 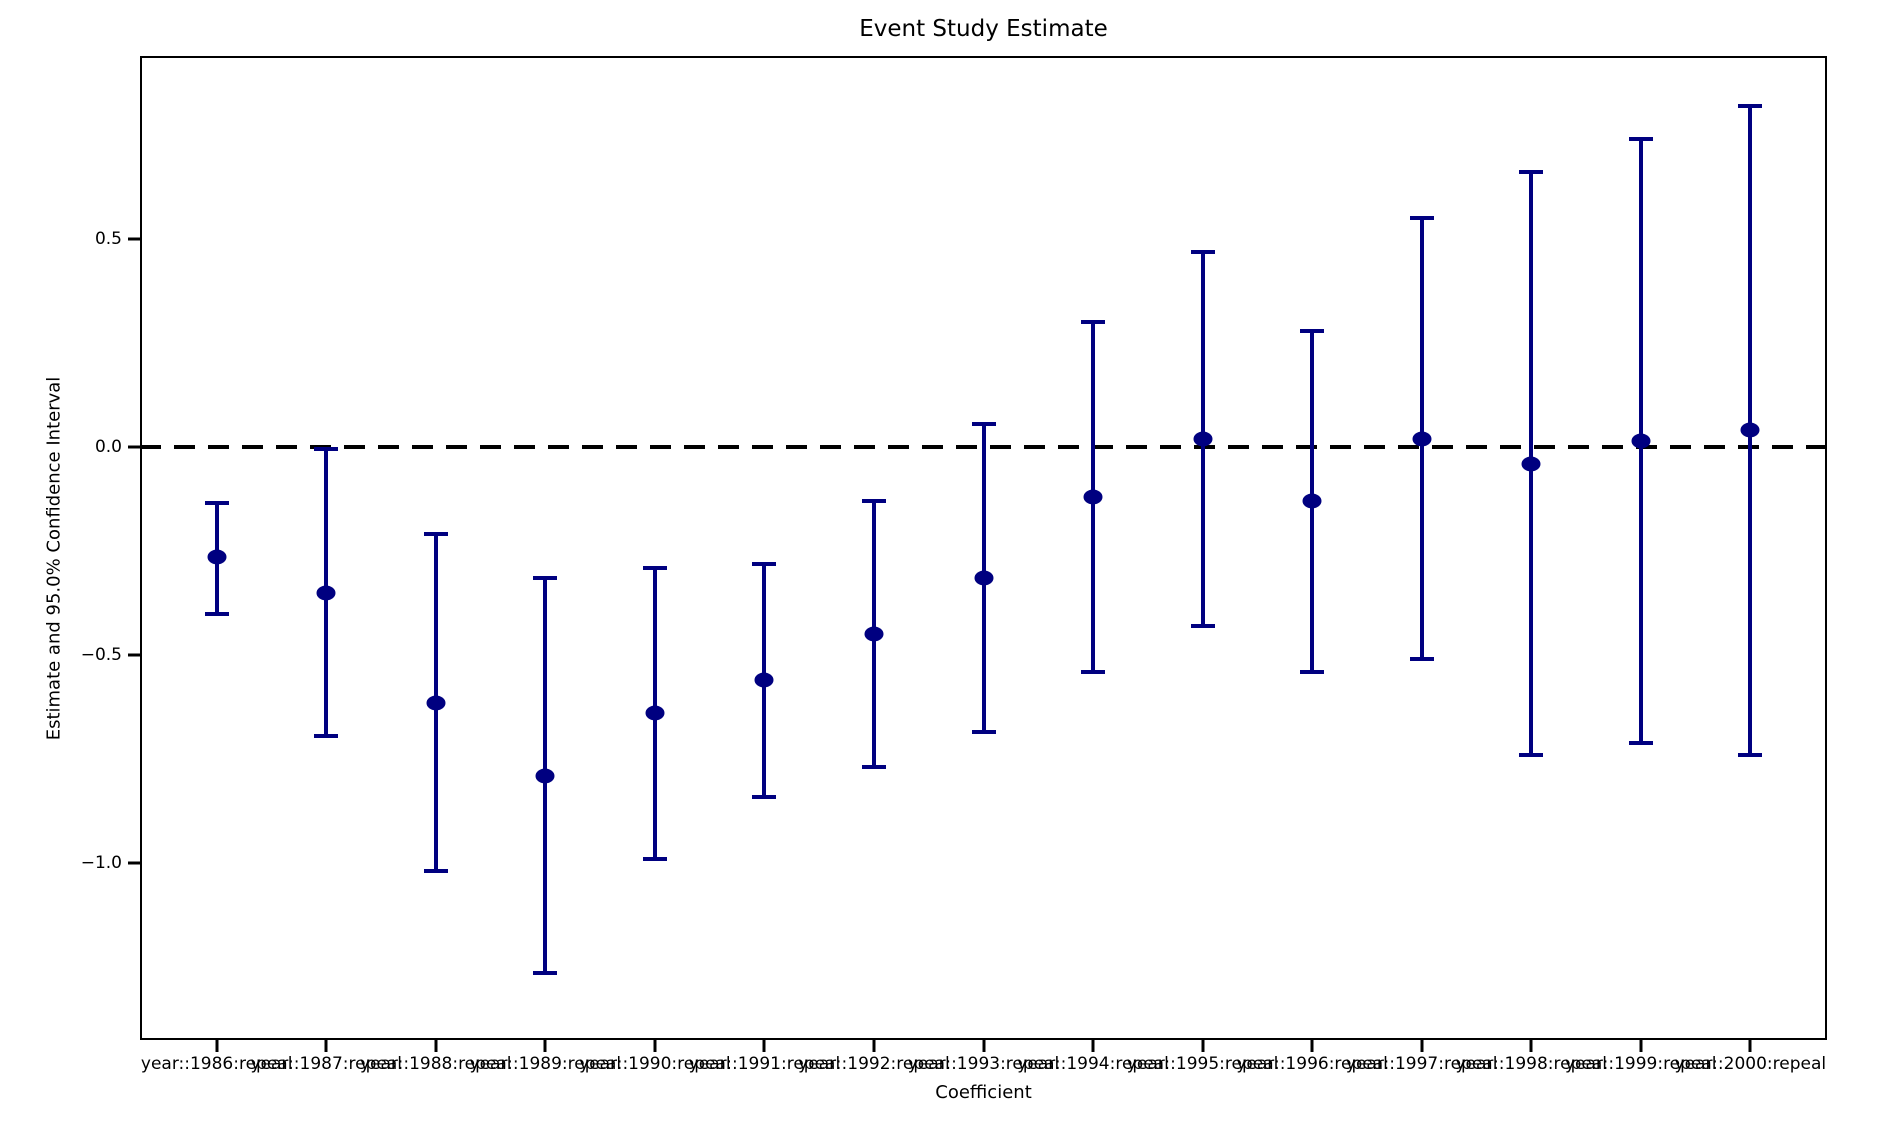 I want to click on x-axis-label: Coefficient, so click(x=983, y=1092).